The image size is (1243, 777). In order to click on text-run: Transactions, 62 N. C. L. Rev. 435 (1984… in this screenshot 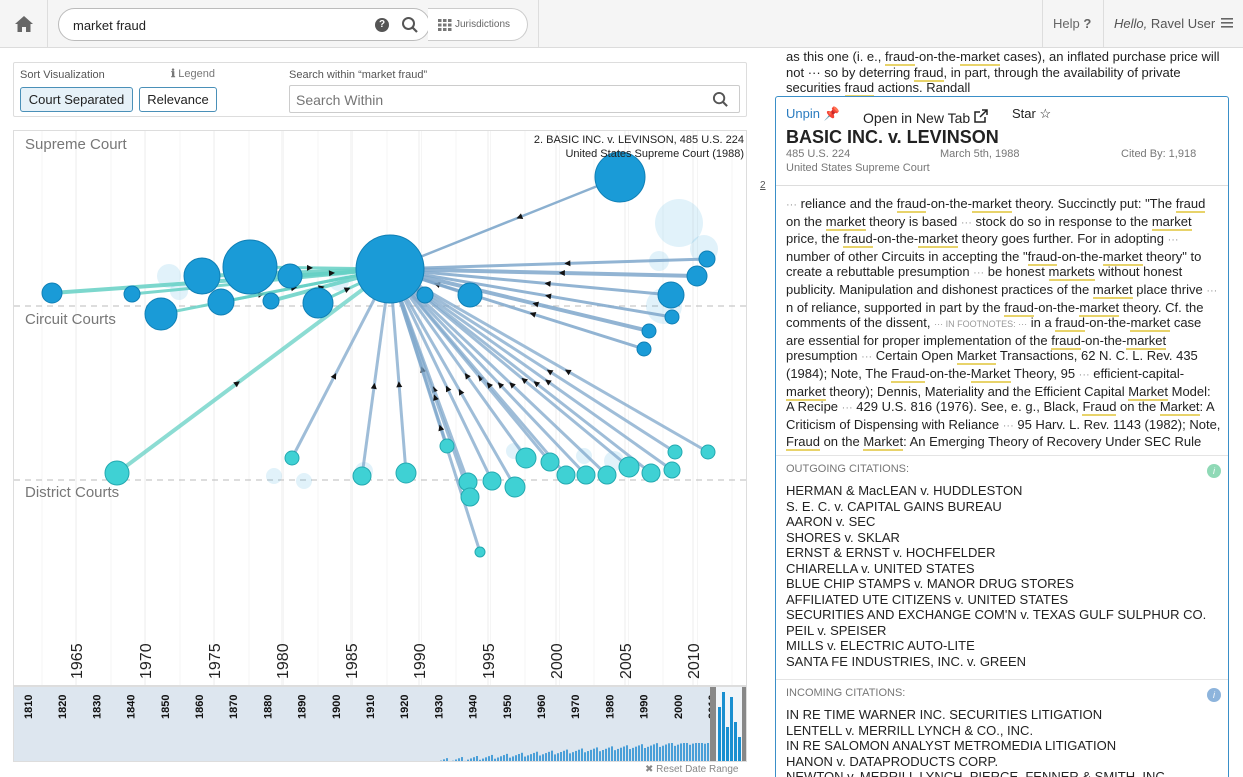, I will do `click(992, 364)`.